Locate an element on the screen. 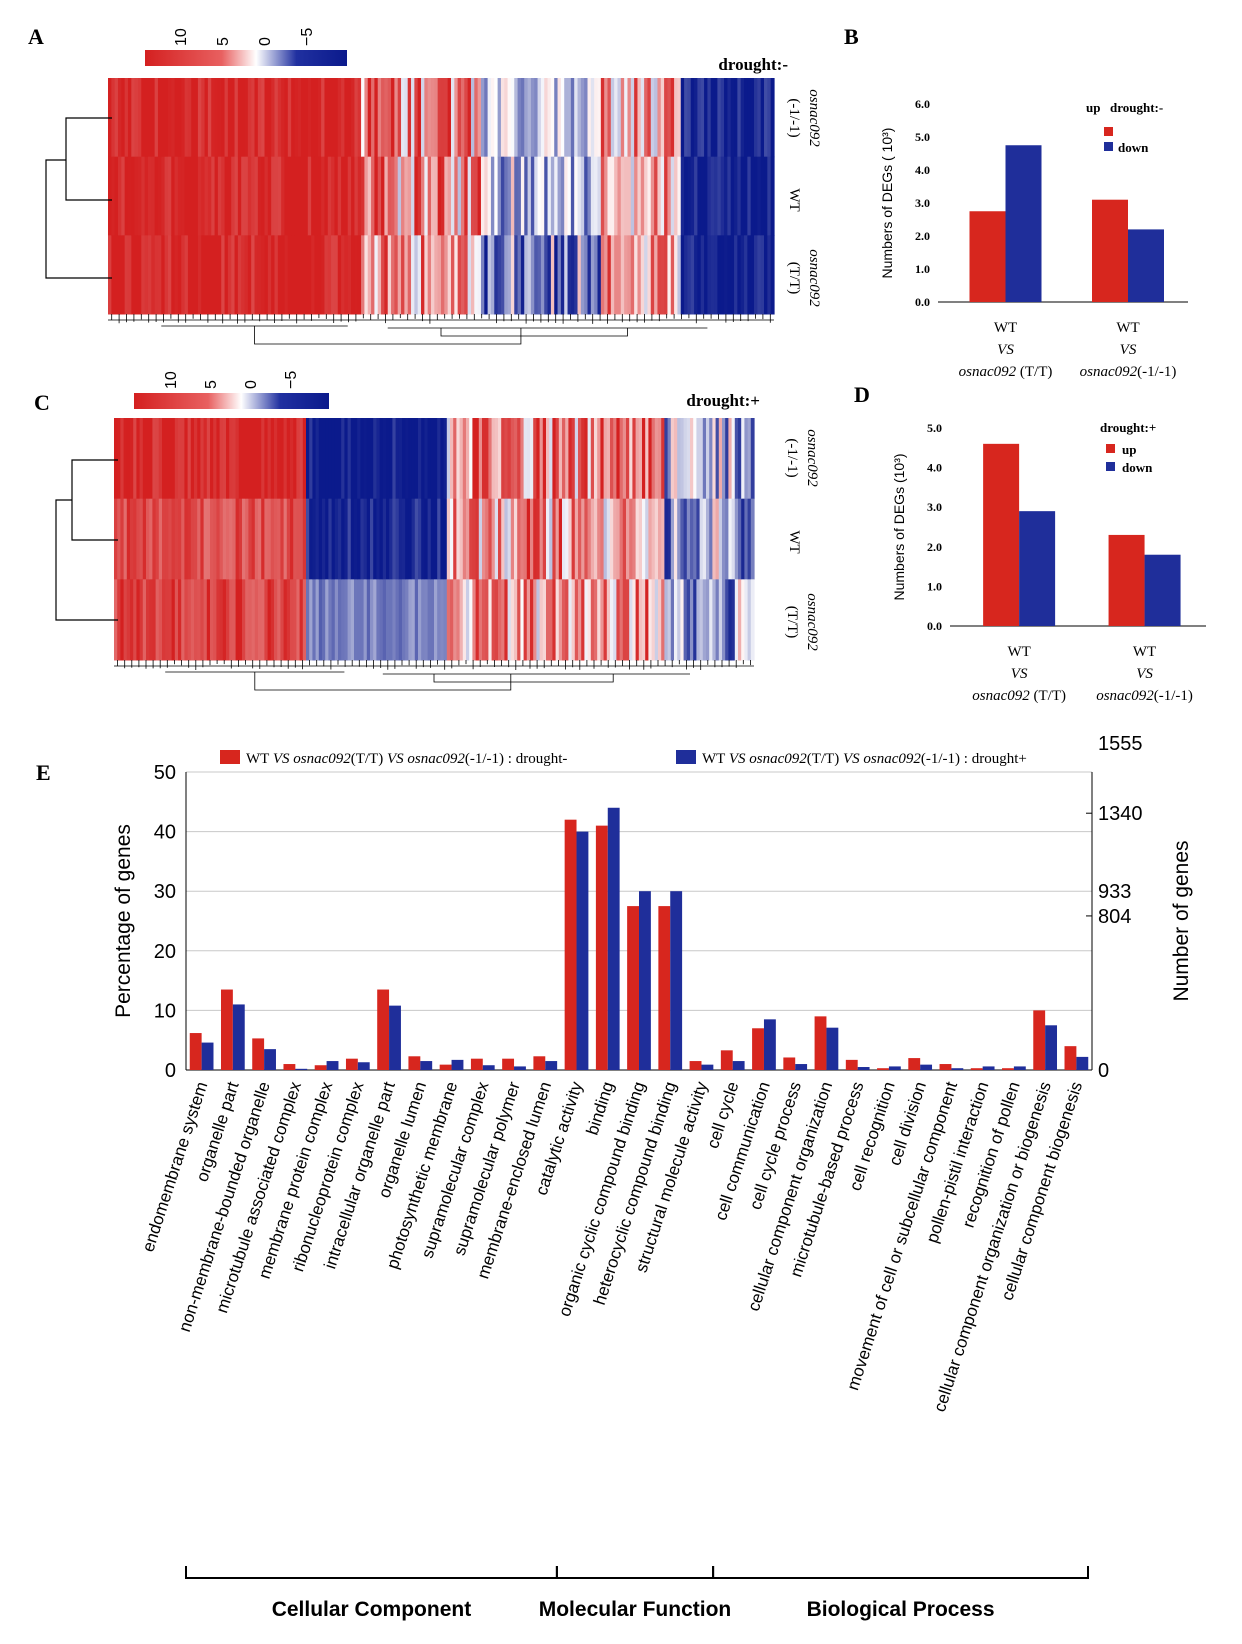  category-label-line2: VS is located at coordinates (1144, 674).